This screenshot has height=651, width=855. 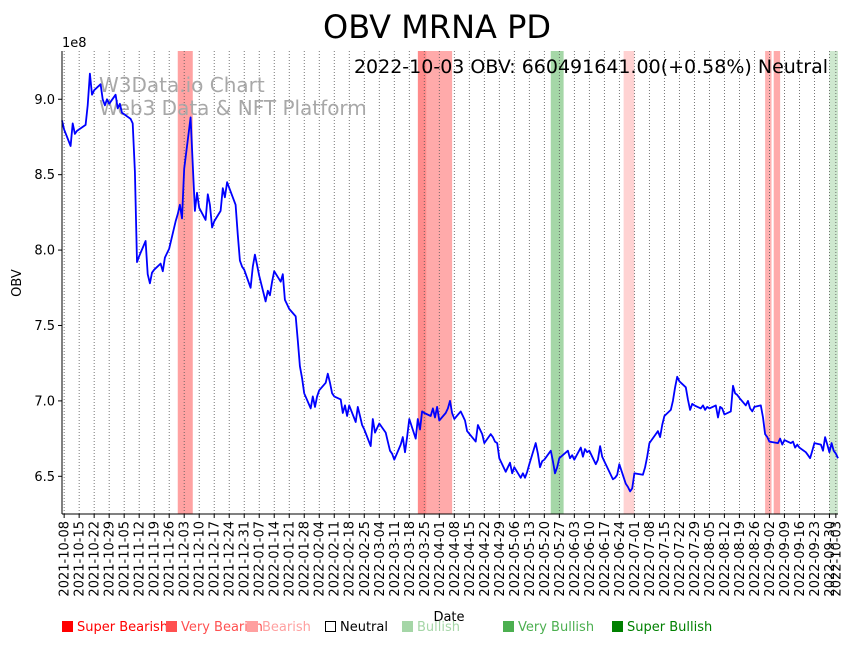 What do you see at coordinates (557, 282) in the screenshot?
I see `band-very-bullish` at bounding box center [557, 282].